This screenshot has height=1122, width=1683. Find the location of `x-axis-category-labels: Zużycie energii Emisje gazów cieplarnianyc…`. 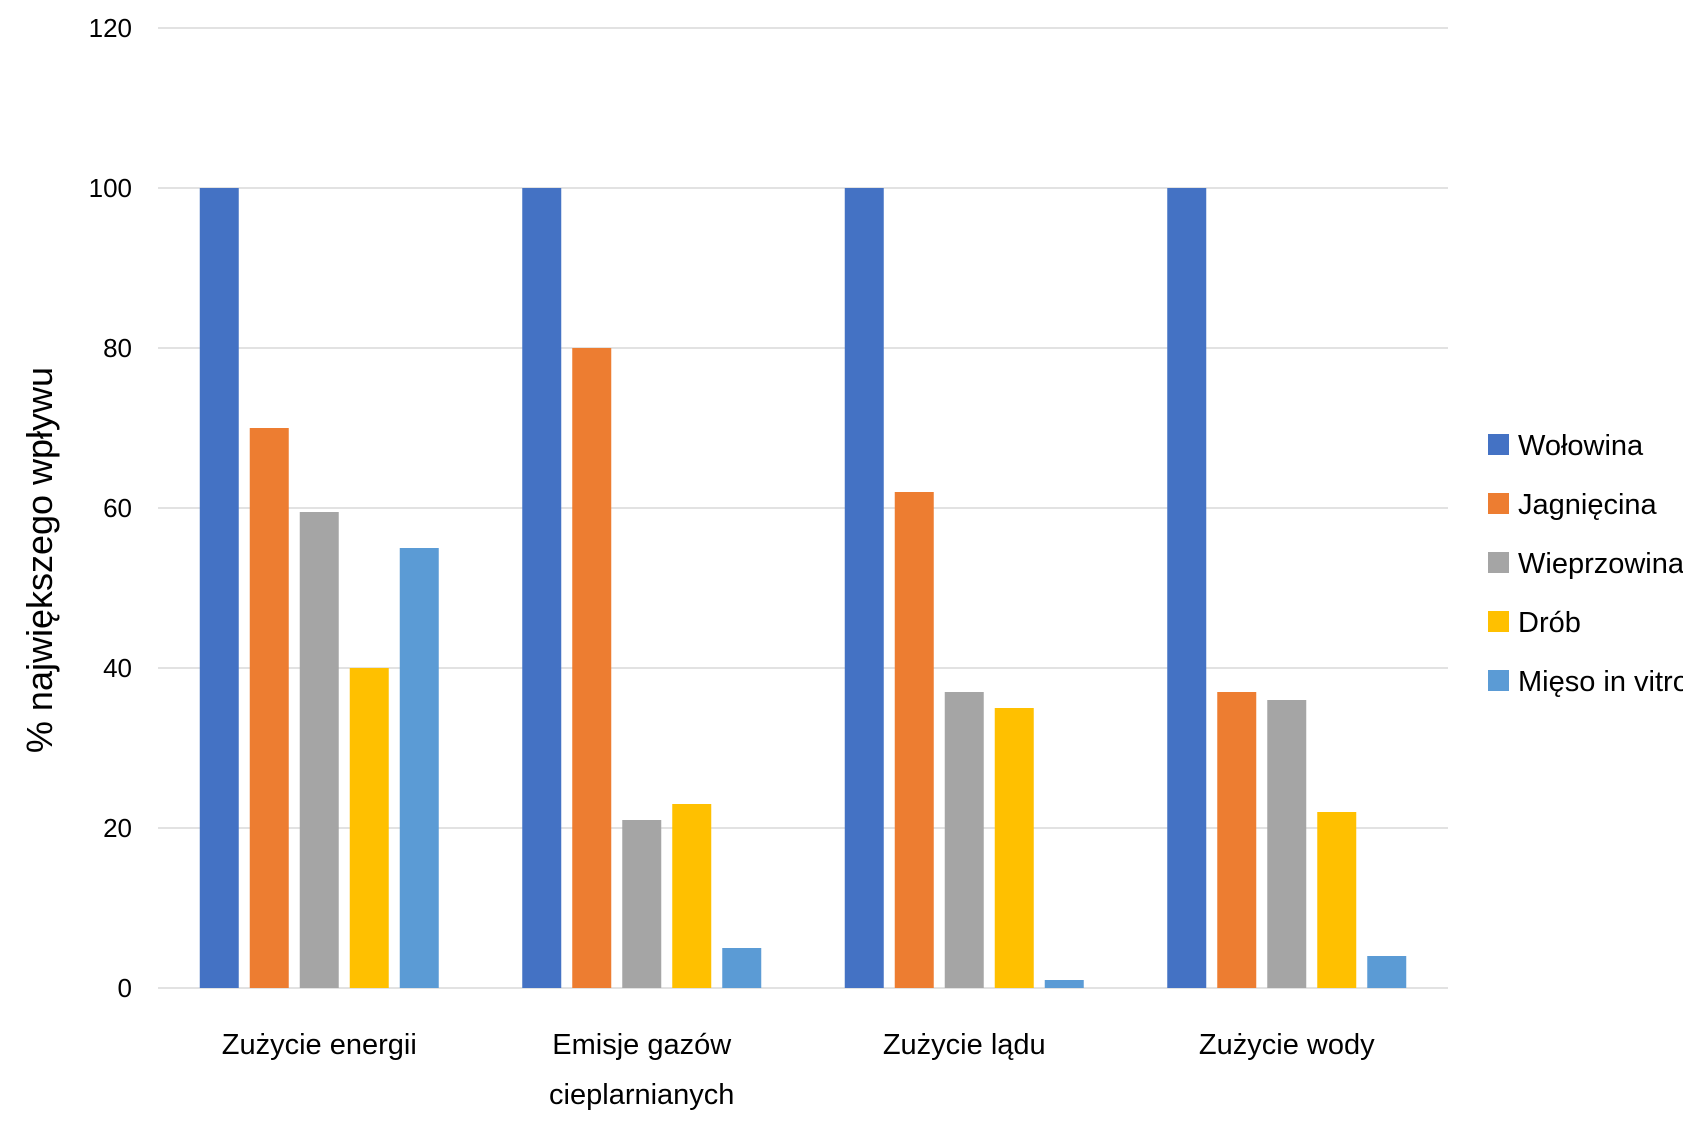

x-axis-category-labels: Zużycie energii Emisje gazów cieplarnianyc… is located at coordinates (798, 1070).